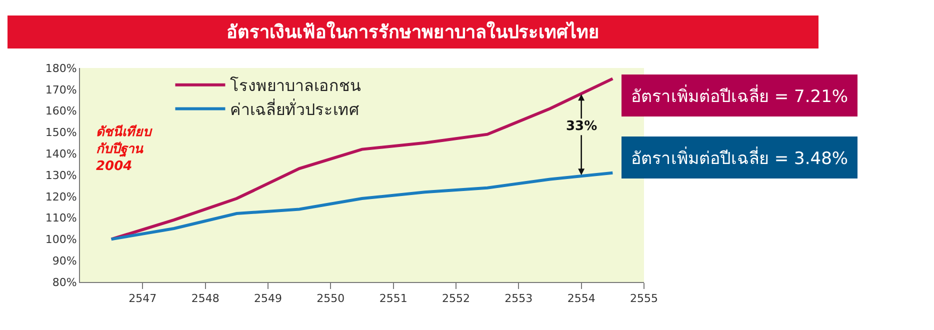  What do you see at coordinates (61, 218) in the screenshot?
I see `y-tick-label: 110%` at bounding box center [61, 218].